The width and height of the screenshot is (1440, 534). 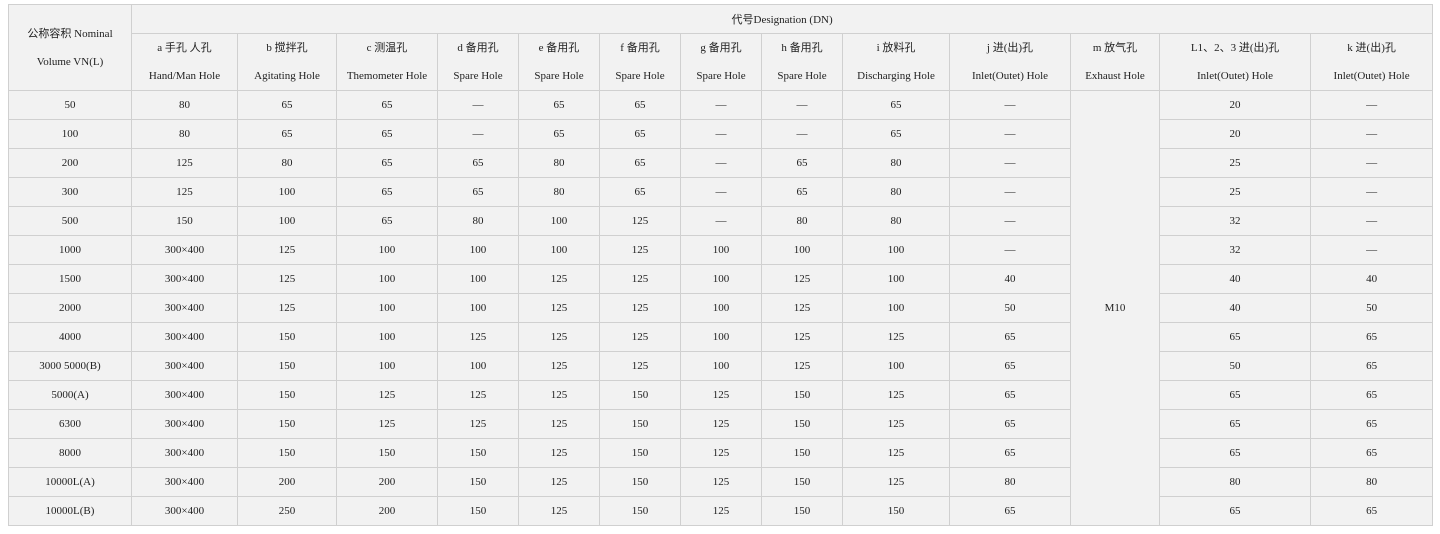 What do you see at coordinates (896, 62) in the screenshot?
I see `column-header: i 放料孔 Discharging Hole` at bounding box center [896, 62].